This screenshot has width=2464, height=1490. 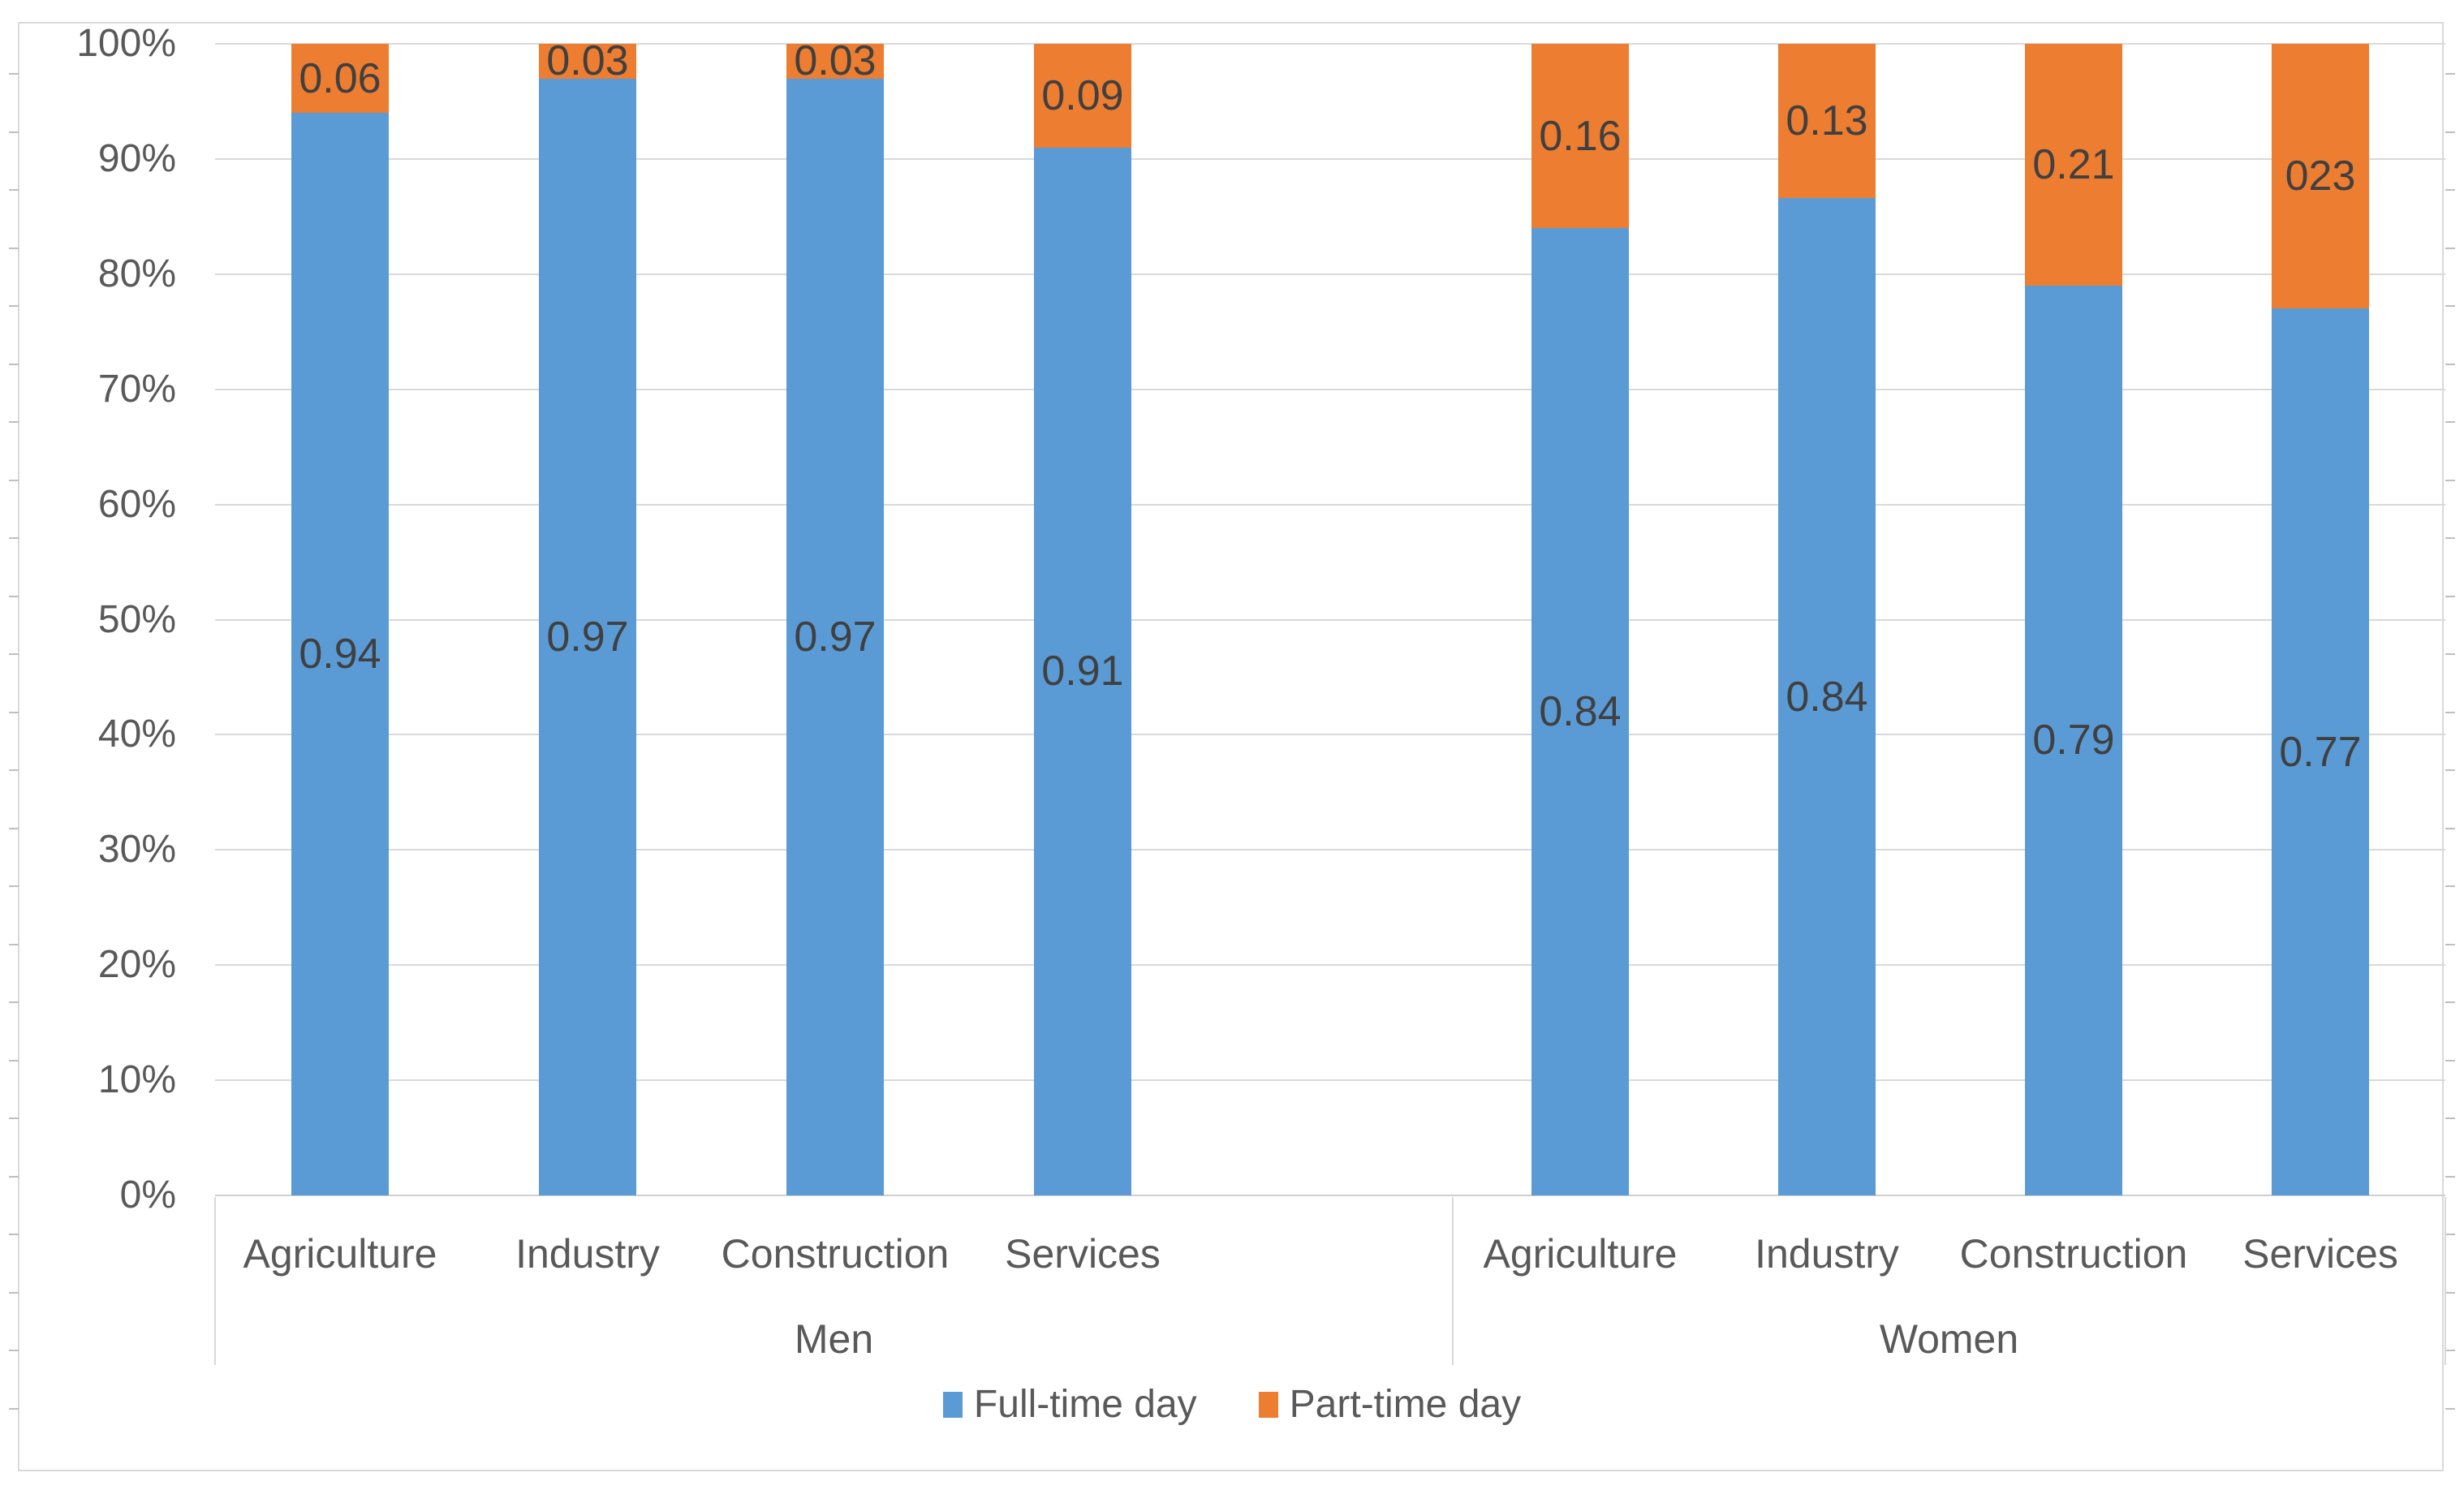 What do you see at coordinates (136, 619) in the screenshot?
I see `y-axis-label: 50%` at bounding box center [136, 619].